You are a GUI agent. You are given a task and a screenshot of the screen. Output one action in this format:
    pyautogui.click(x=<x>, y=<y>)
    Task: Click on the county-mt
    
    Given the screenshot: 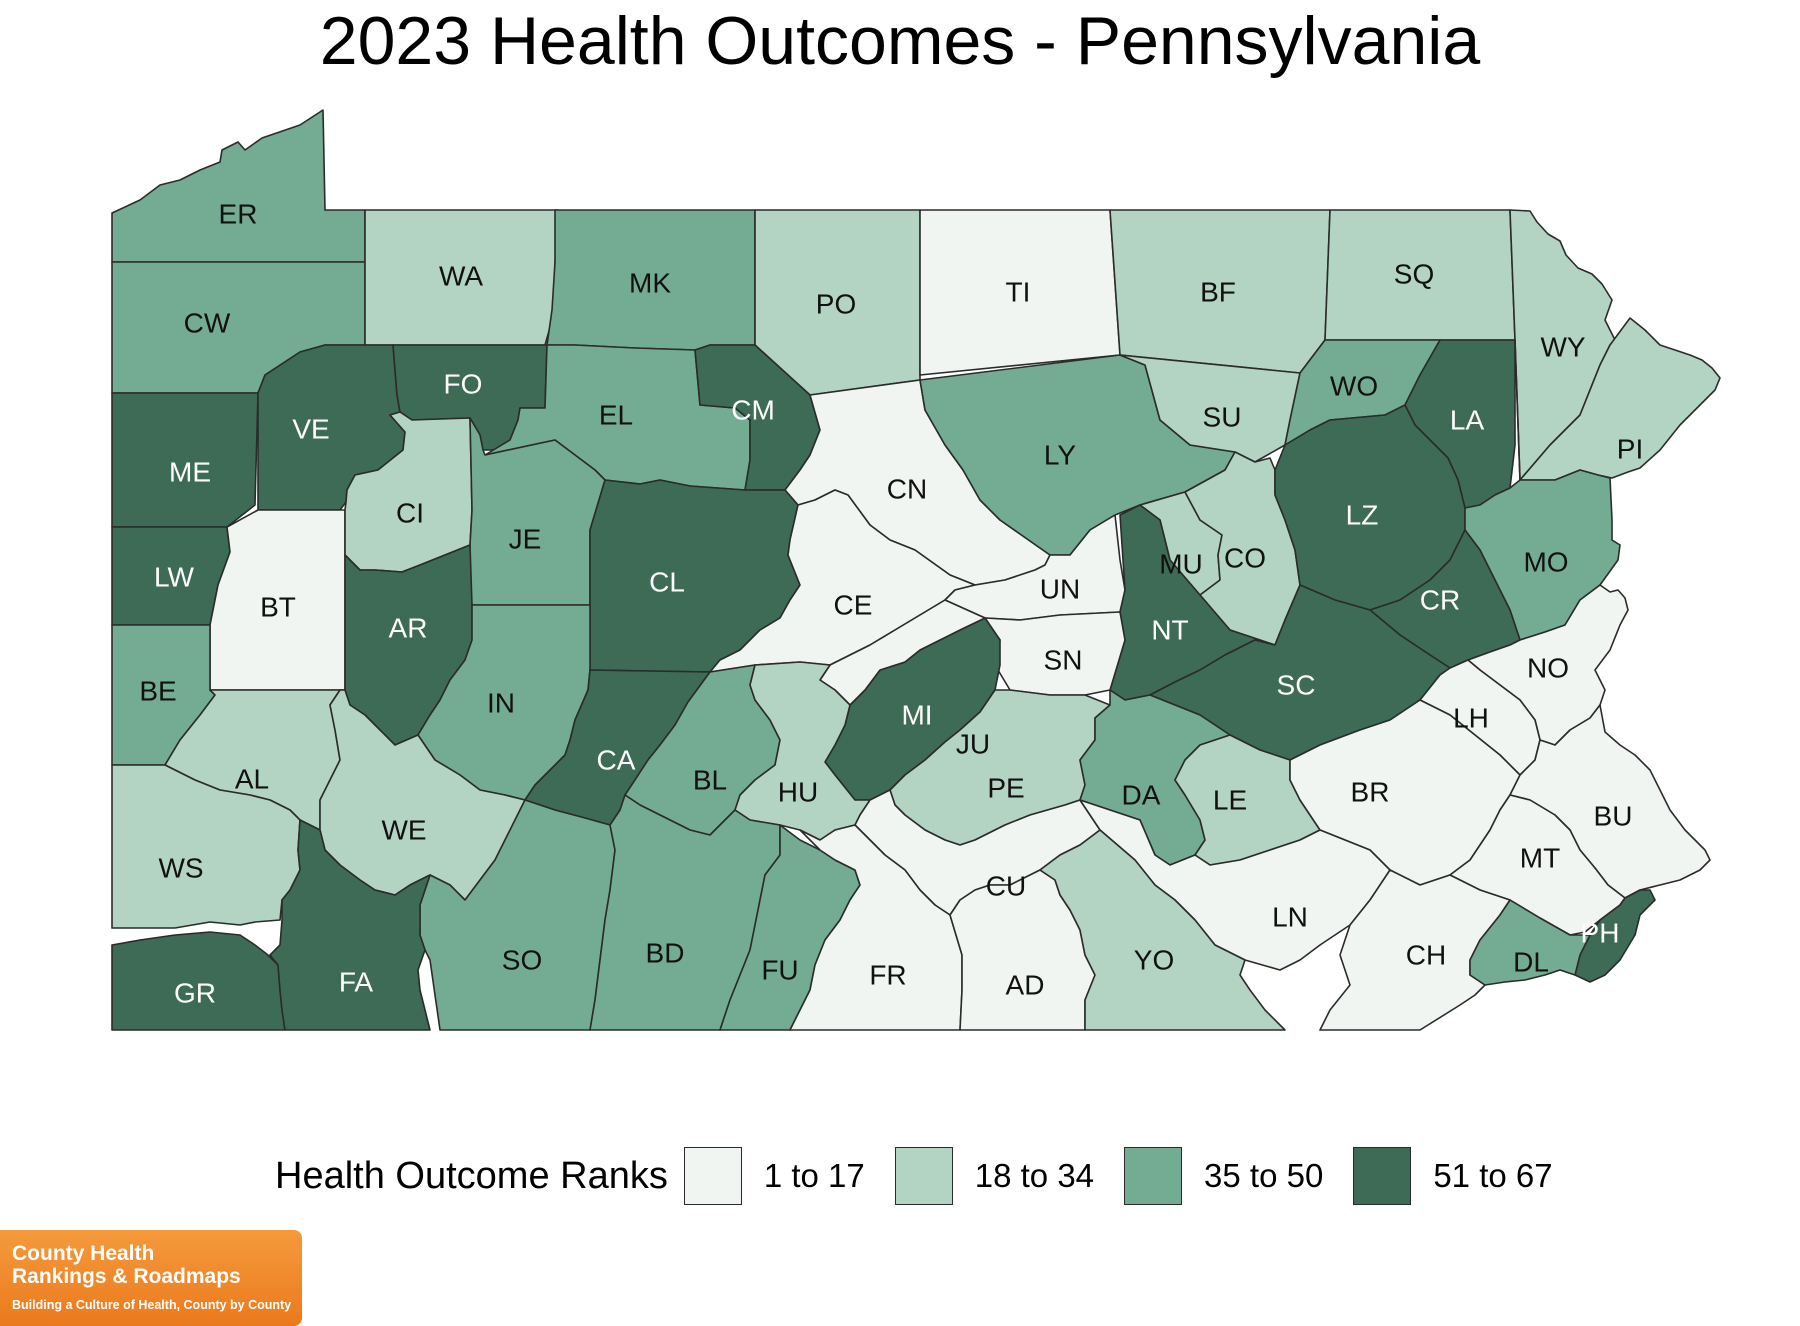 What is the action you would take?
    pyautogui.click(x=1537, y=865)
    